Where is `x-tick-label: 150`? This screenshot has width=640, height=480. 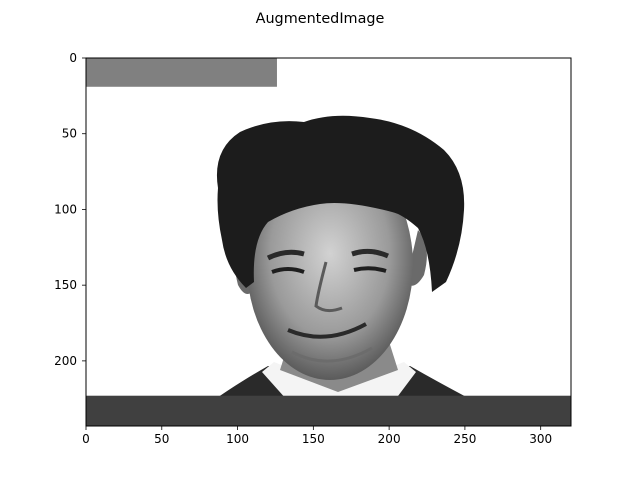 x-tick-label: 150 is located at coordinates (313, 439).